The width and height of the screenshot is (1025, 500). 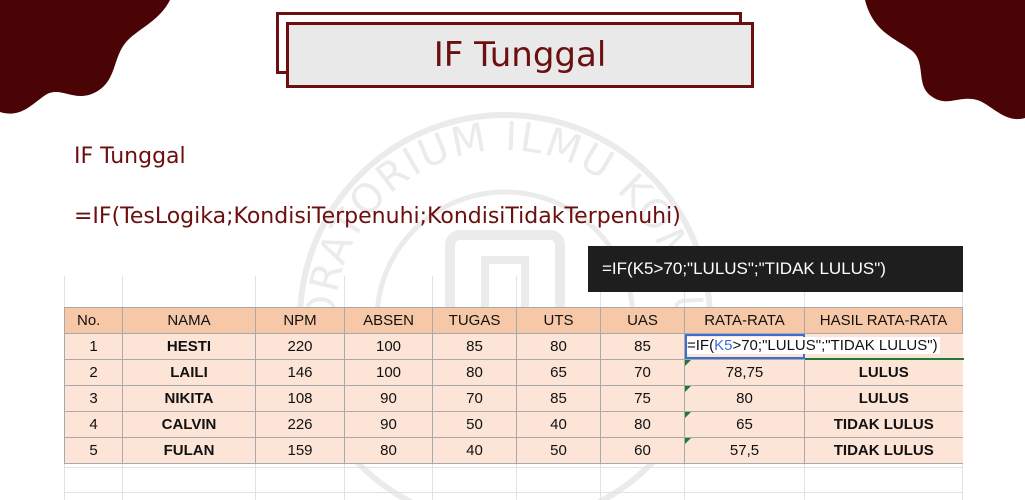 What do you see at coordinates (93, 320) in the screenshot?
I see `header-no: No.` at bounding box center [93, 320].